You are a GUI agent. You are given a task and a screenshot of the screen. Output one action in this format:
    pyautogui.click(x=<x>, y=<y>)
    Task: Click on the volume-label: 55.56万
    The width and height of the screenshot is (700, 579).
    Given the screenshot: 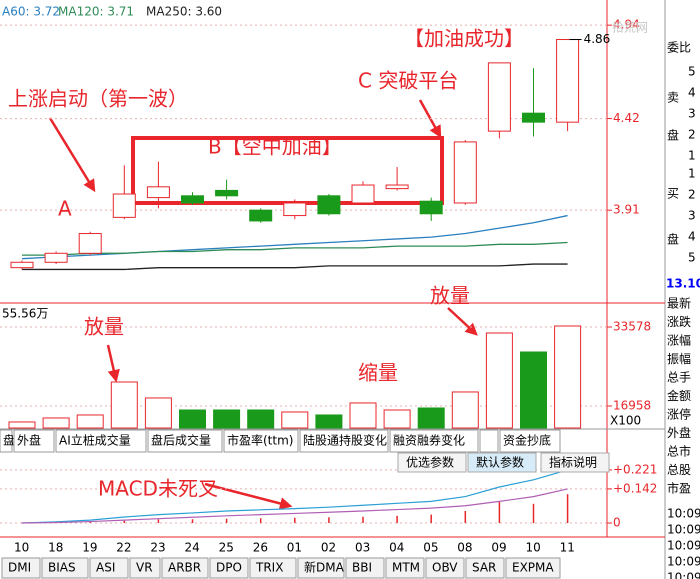 What is the action you would take?
    pyautogui.click(x=25, y=314)
    